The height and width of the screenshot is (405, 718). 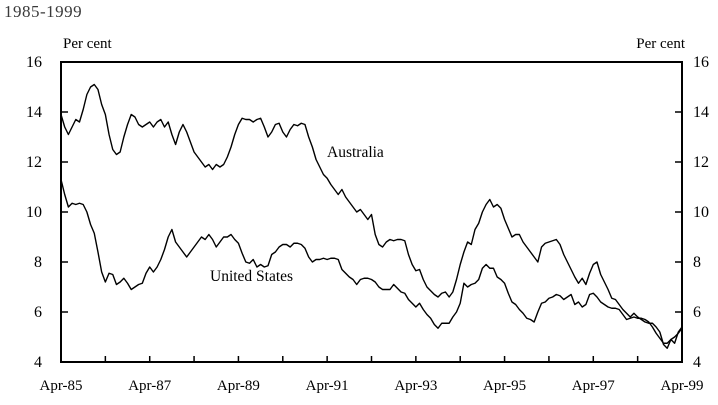 What do you see at coordinates (701, 212) in the screenshot?
I see `y-tick-label-right: 10` at bounding box center [701, 212].